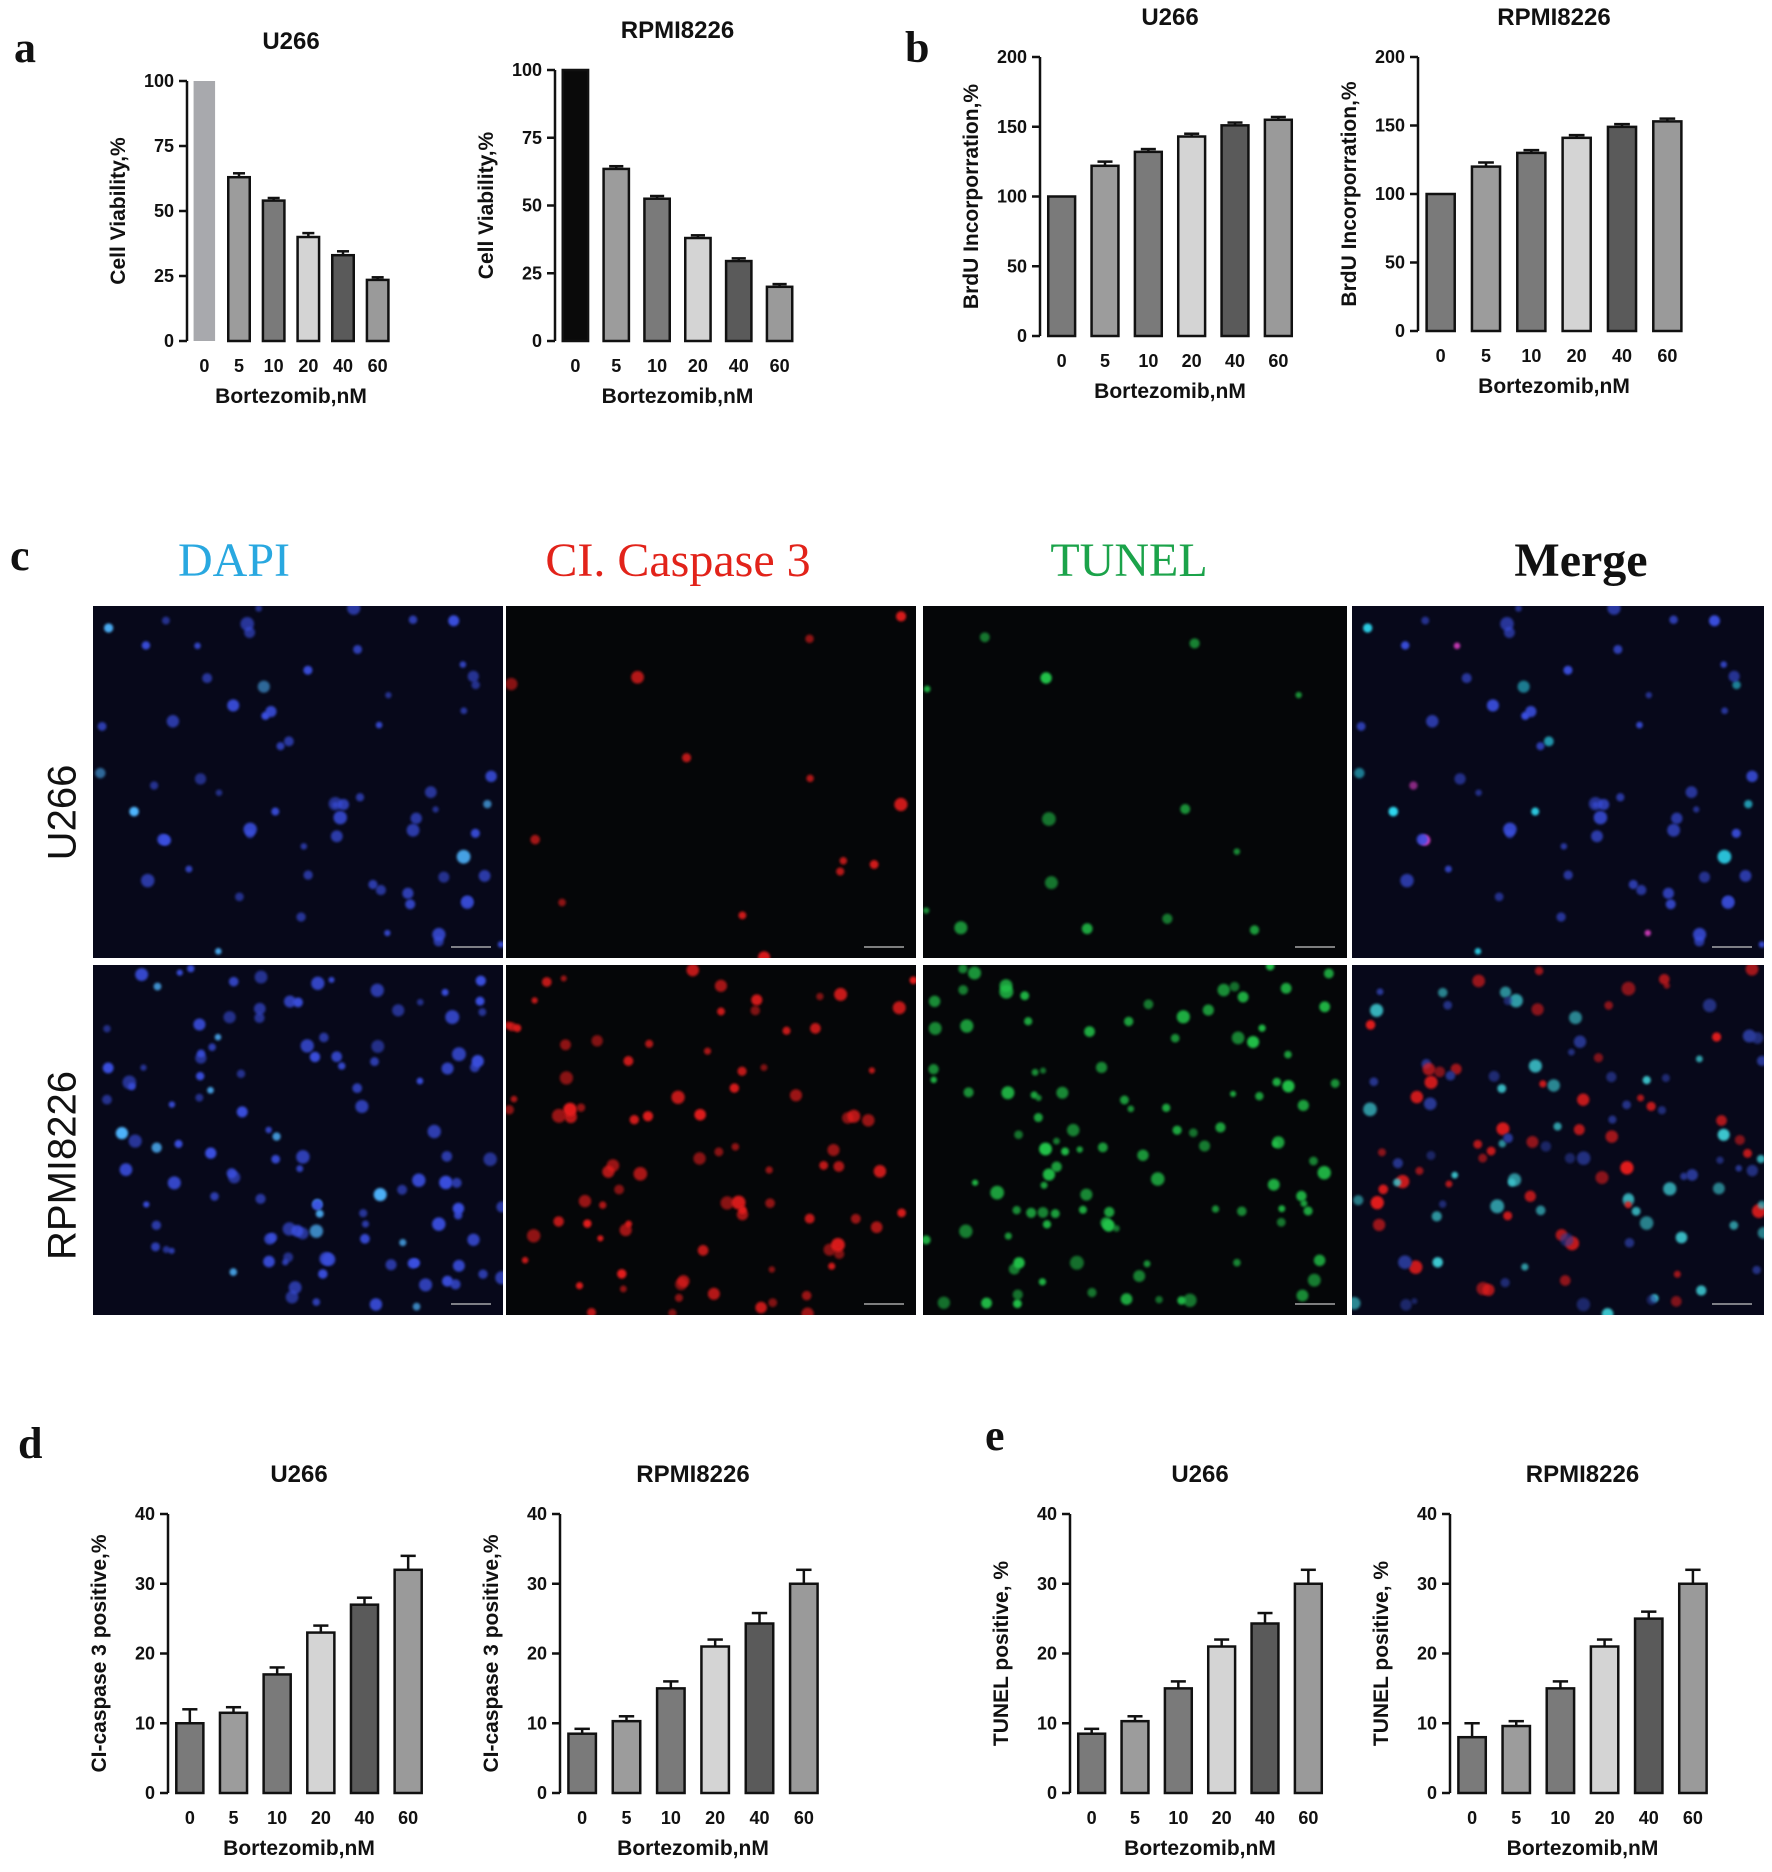  I want to click on row-label-rpmi8226: RPMI8226, so click(62, 1165).